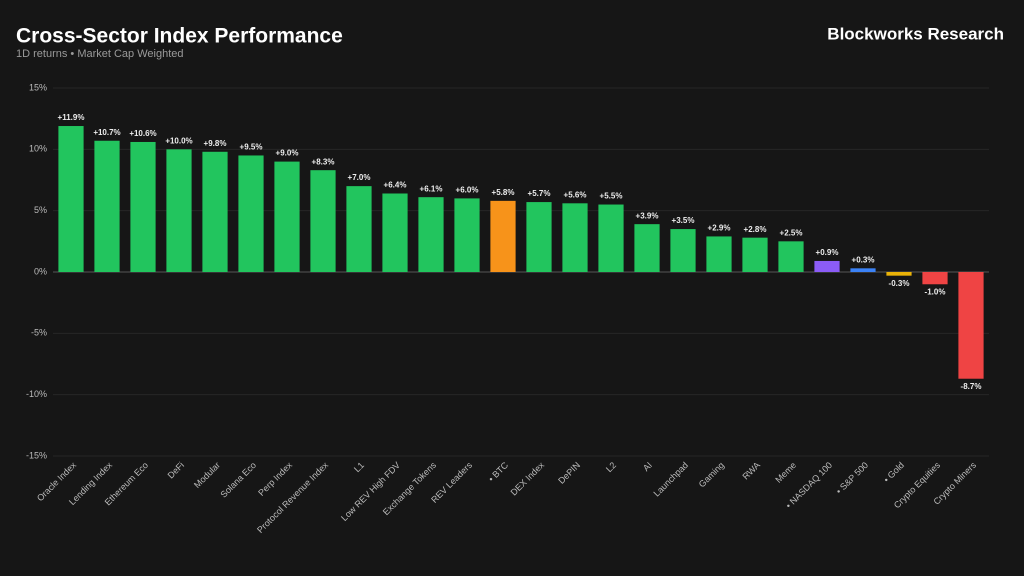  I want to click on value-label: +9.5%, so click(251, 147).